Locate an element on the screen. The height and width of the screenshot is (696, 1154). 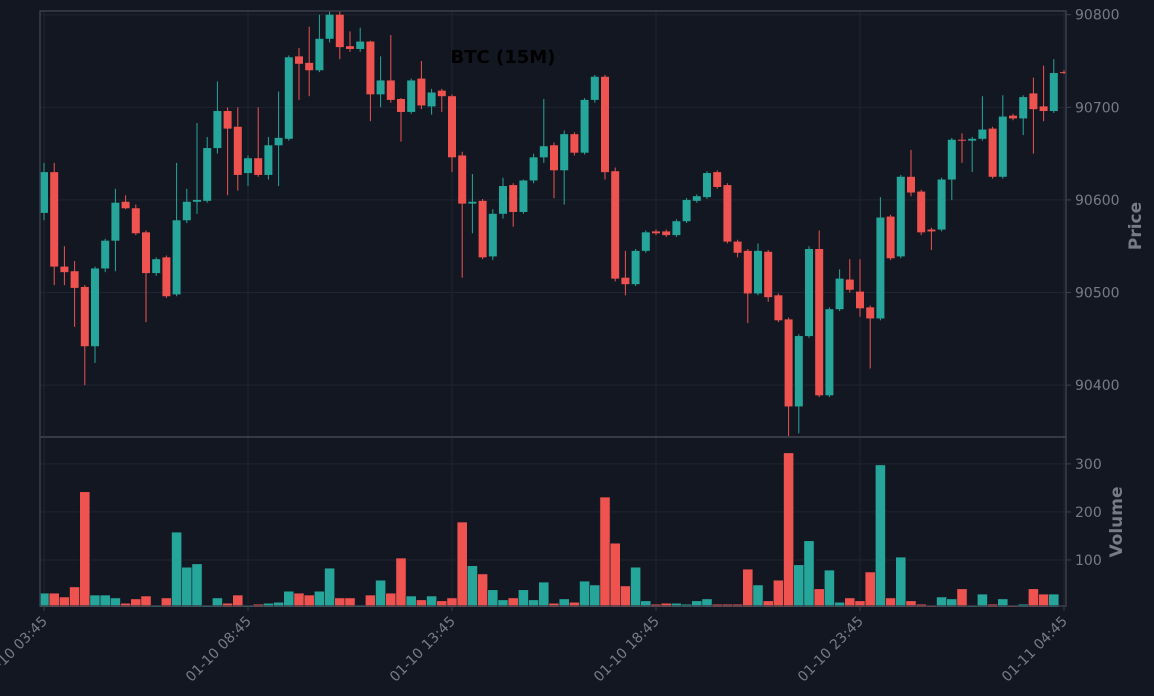
chart-title: BTC (15M) is located at coordinates (503, 57).